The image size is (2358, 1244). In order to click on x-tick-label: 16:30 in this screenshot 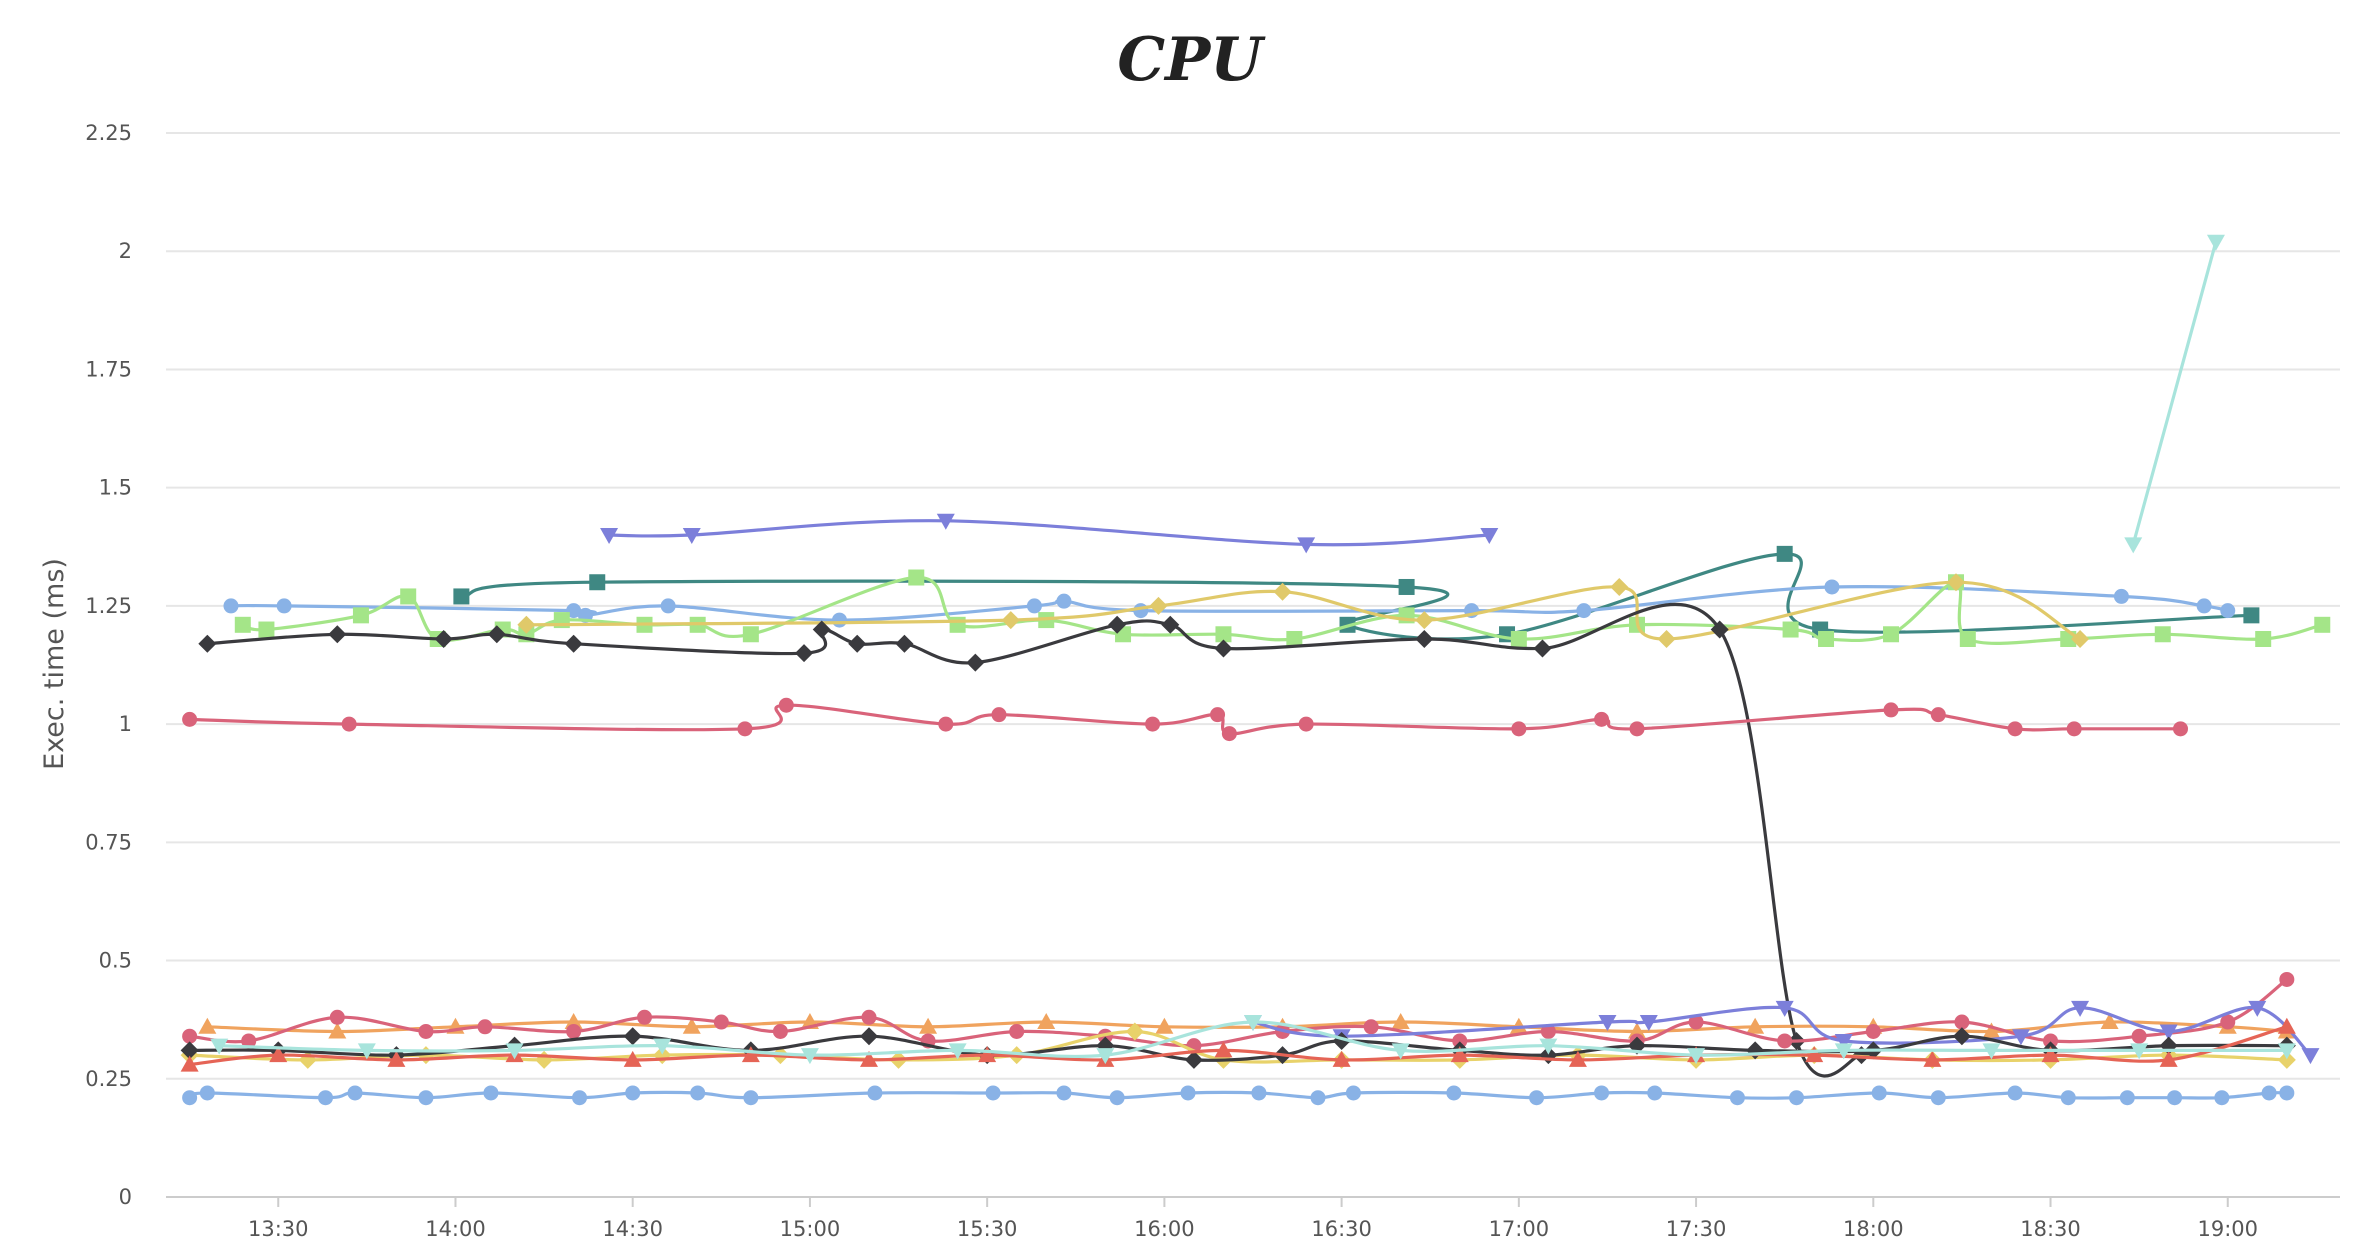, I will do `click(1341, 1229)`.